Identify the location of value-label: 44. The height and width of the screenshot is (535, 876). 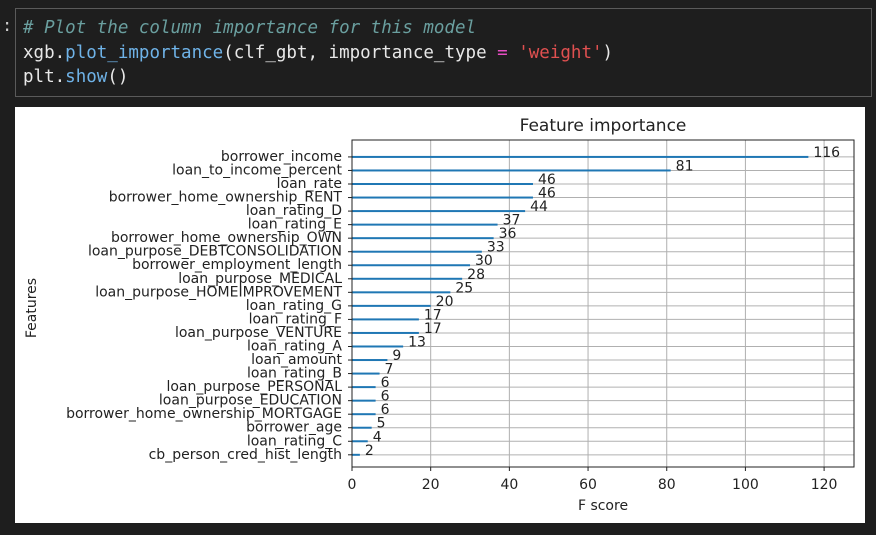
(539, 207).